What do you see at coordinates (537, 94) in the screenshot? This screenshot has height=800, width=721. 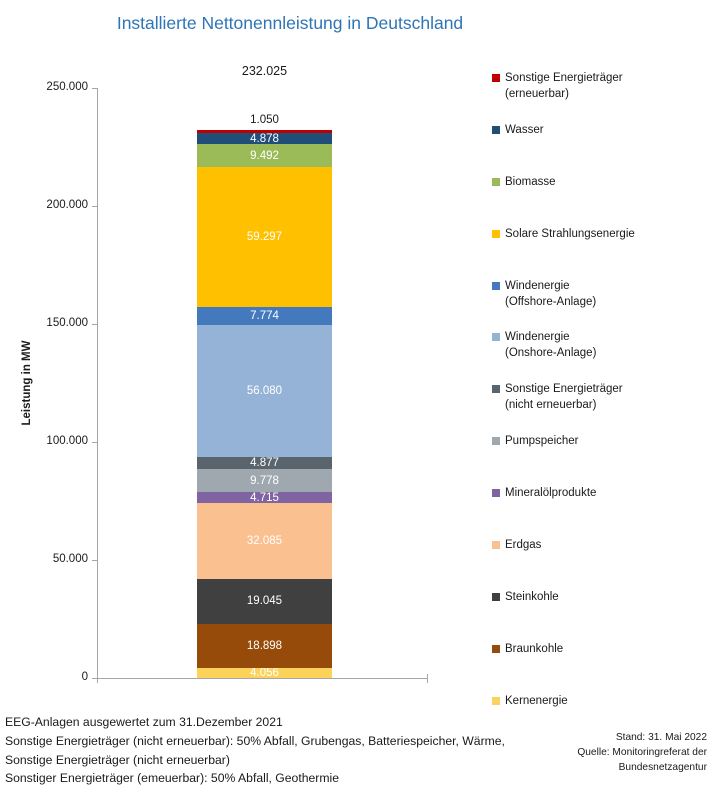 I see `legend-label-line: (erneuerbar)` at bounding box center [537, 94].